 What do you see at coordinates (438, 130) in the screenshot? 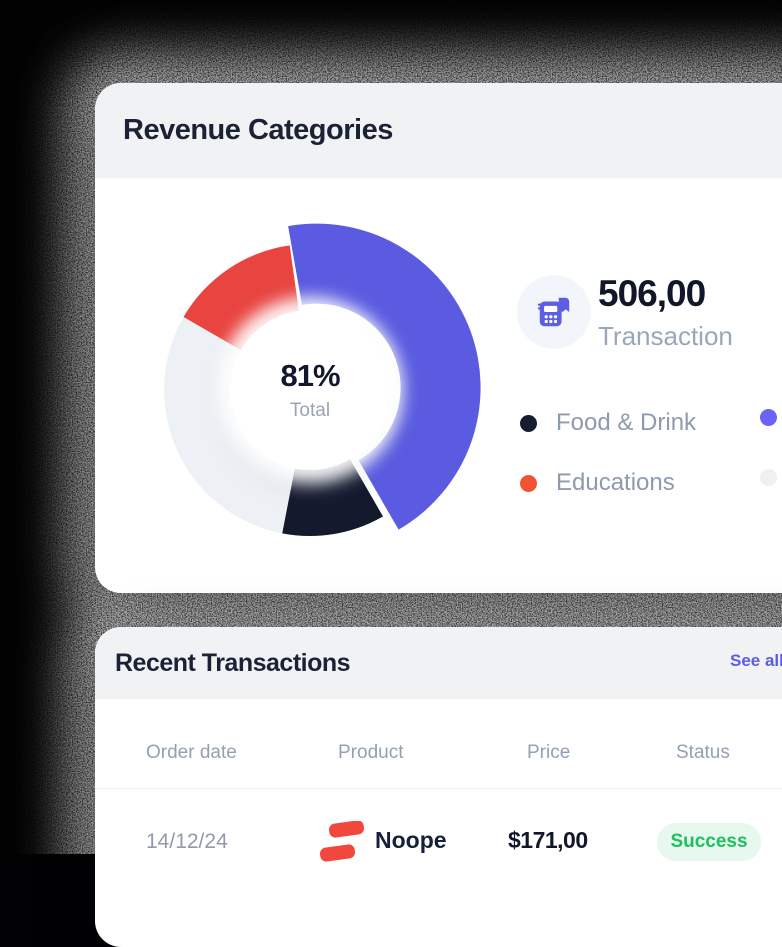
I see `revenue-card-header: Revenue Categories` at bounding box center [438, 130].